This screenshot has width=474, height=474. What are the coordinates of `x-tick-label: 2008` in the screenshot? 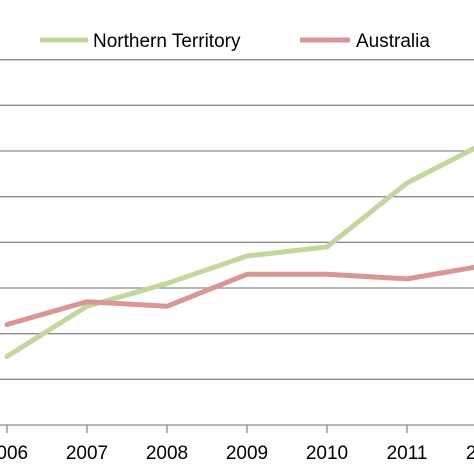 It's located at (167, 453).